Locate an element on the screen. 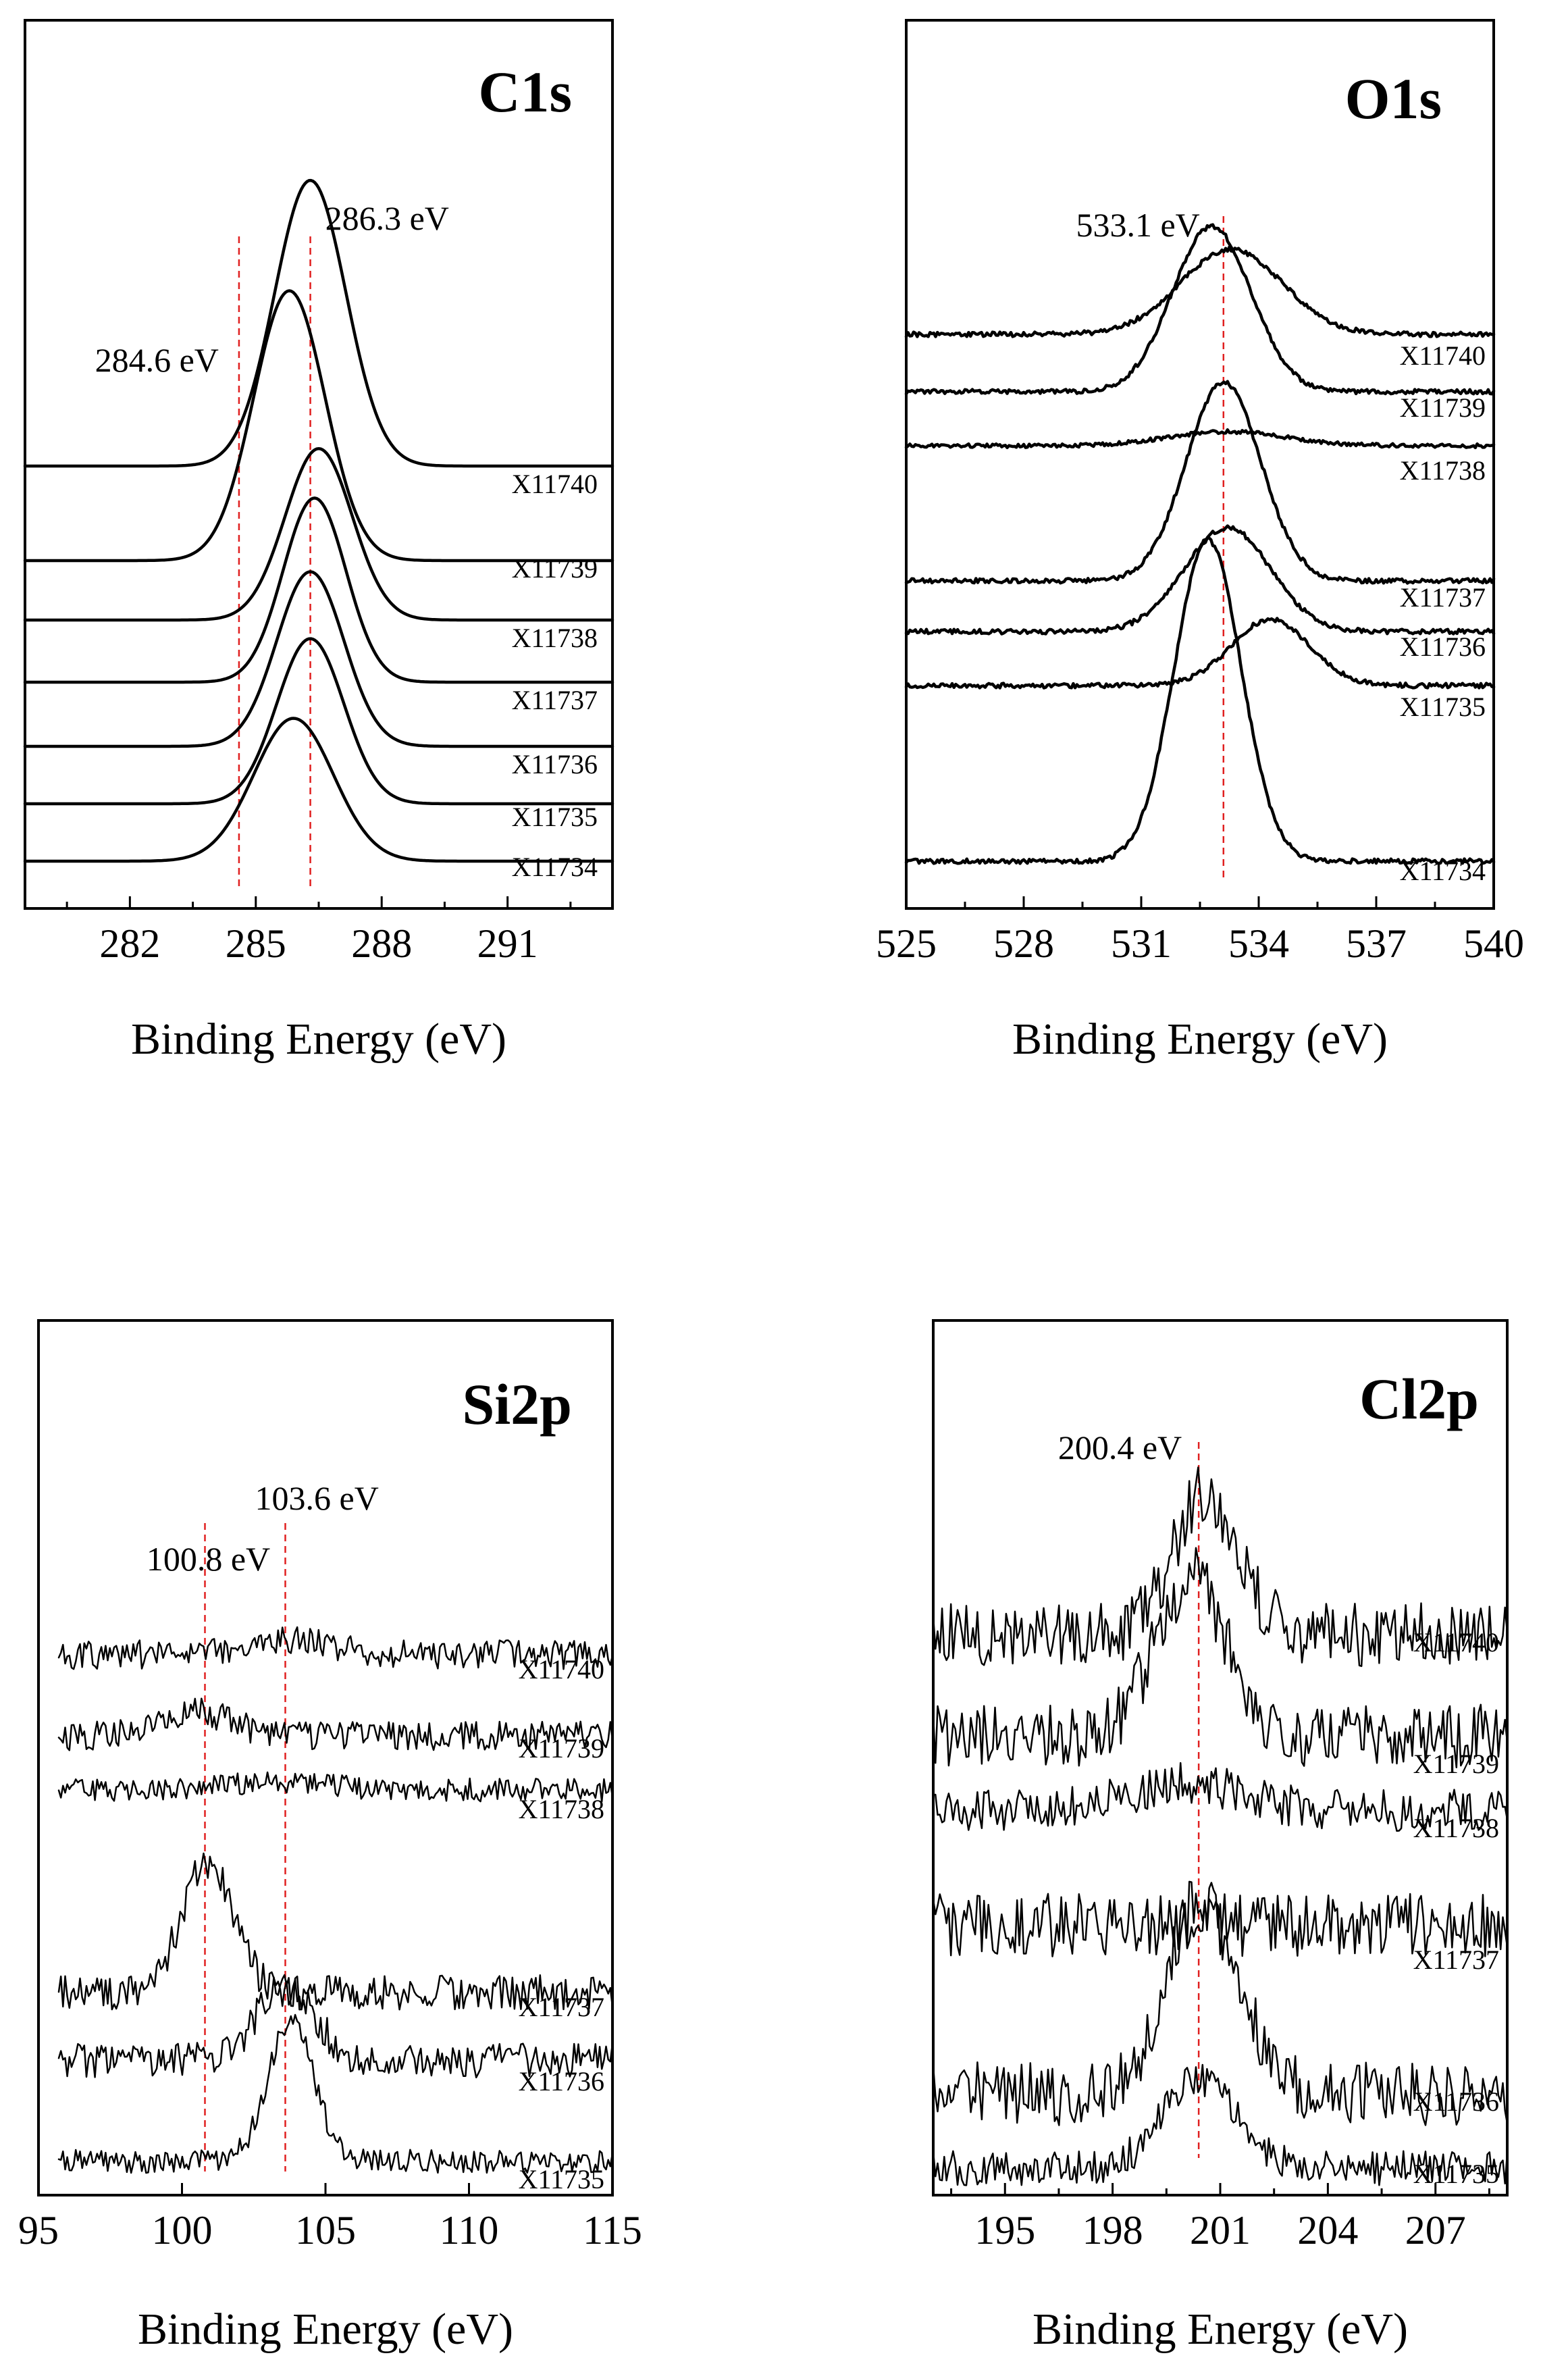 The height and width of the screenshot is (2364, 1568). cl2p-series-labels: X11740 X11739 X11738 X11737 X11736 X11735 is located at coordinates (1456, 1908).